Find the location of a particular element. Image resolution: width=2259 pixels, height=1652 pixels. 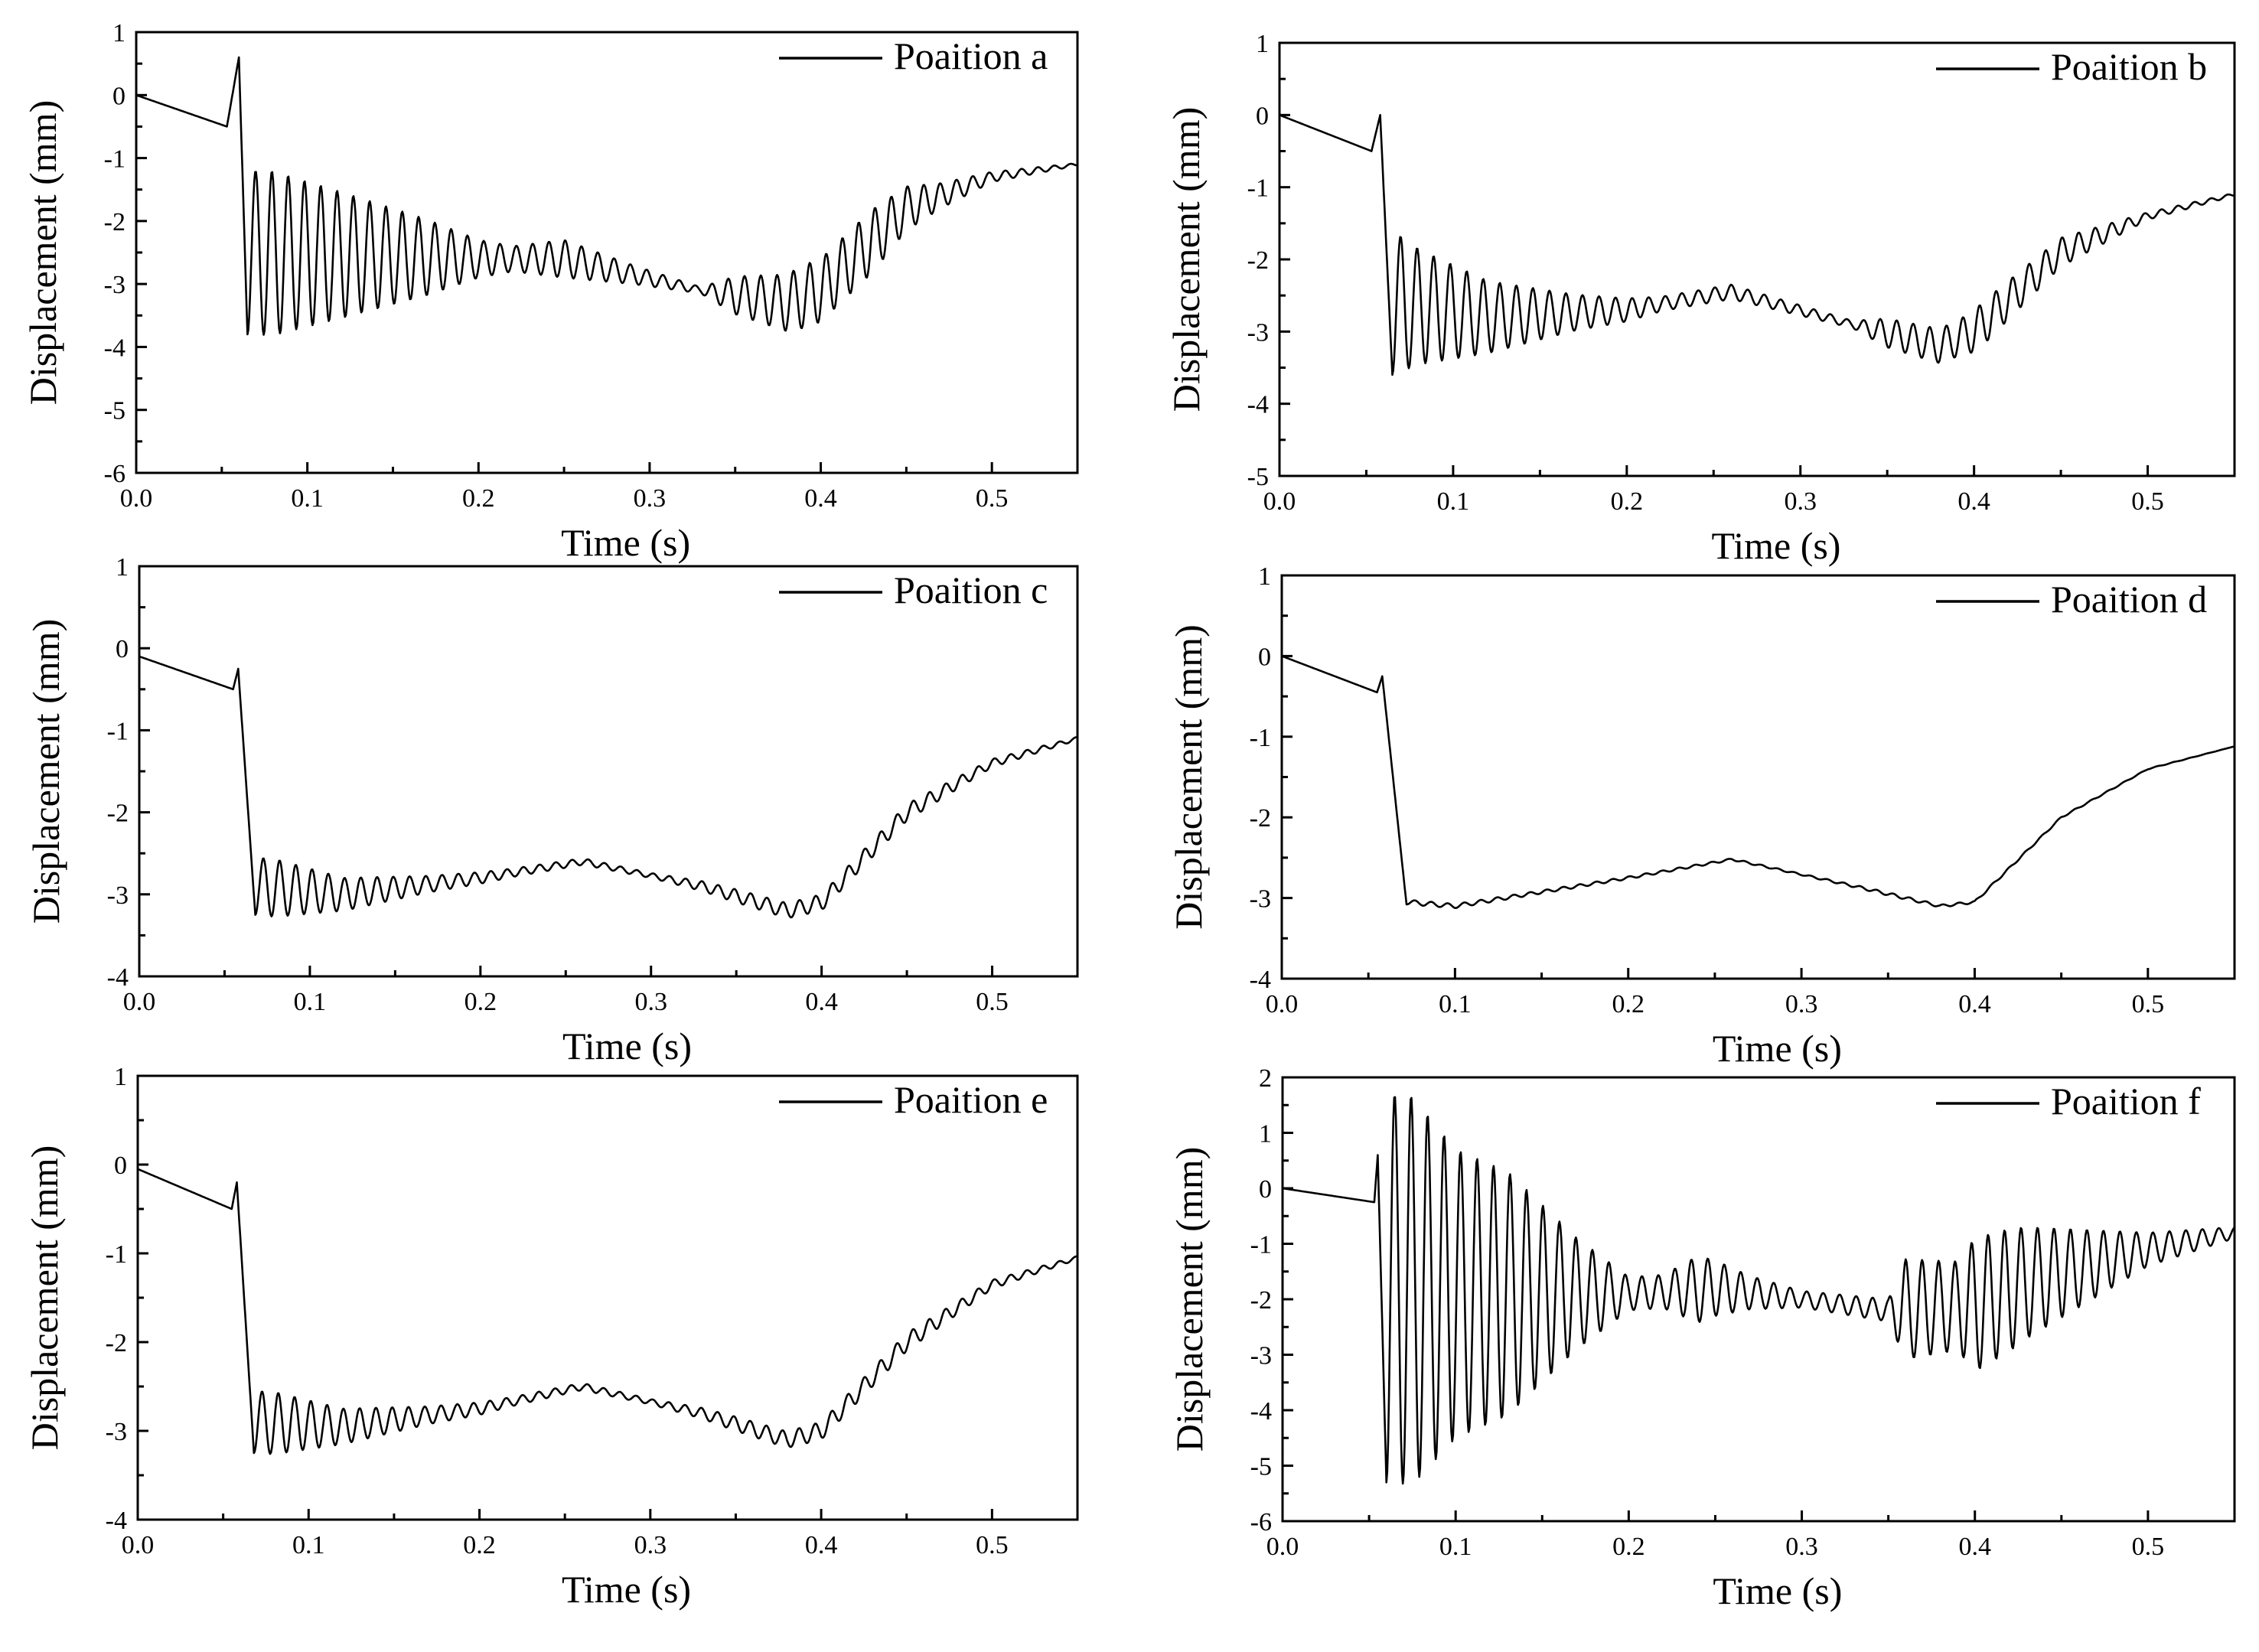

y-axis-title-a: Displacement (mm) is located at coordinates (42, 253).